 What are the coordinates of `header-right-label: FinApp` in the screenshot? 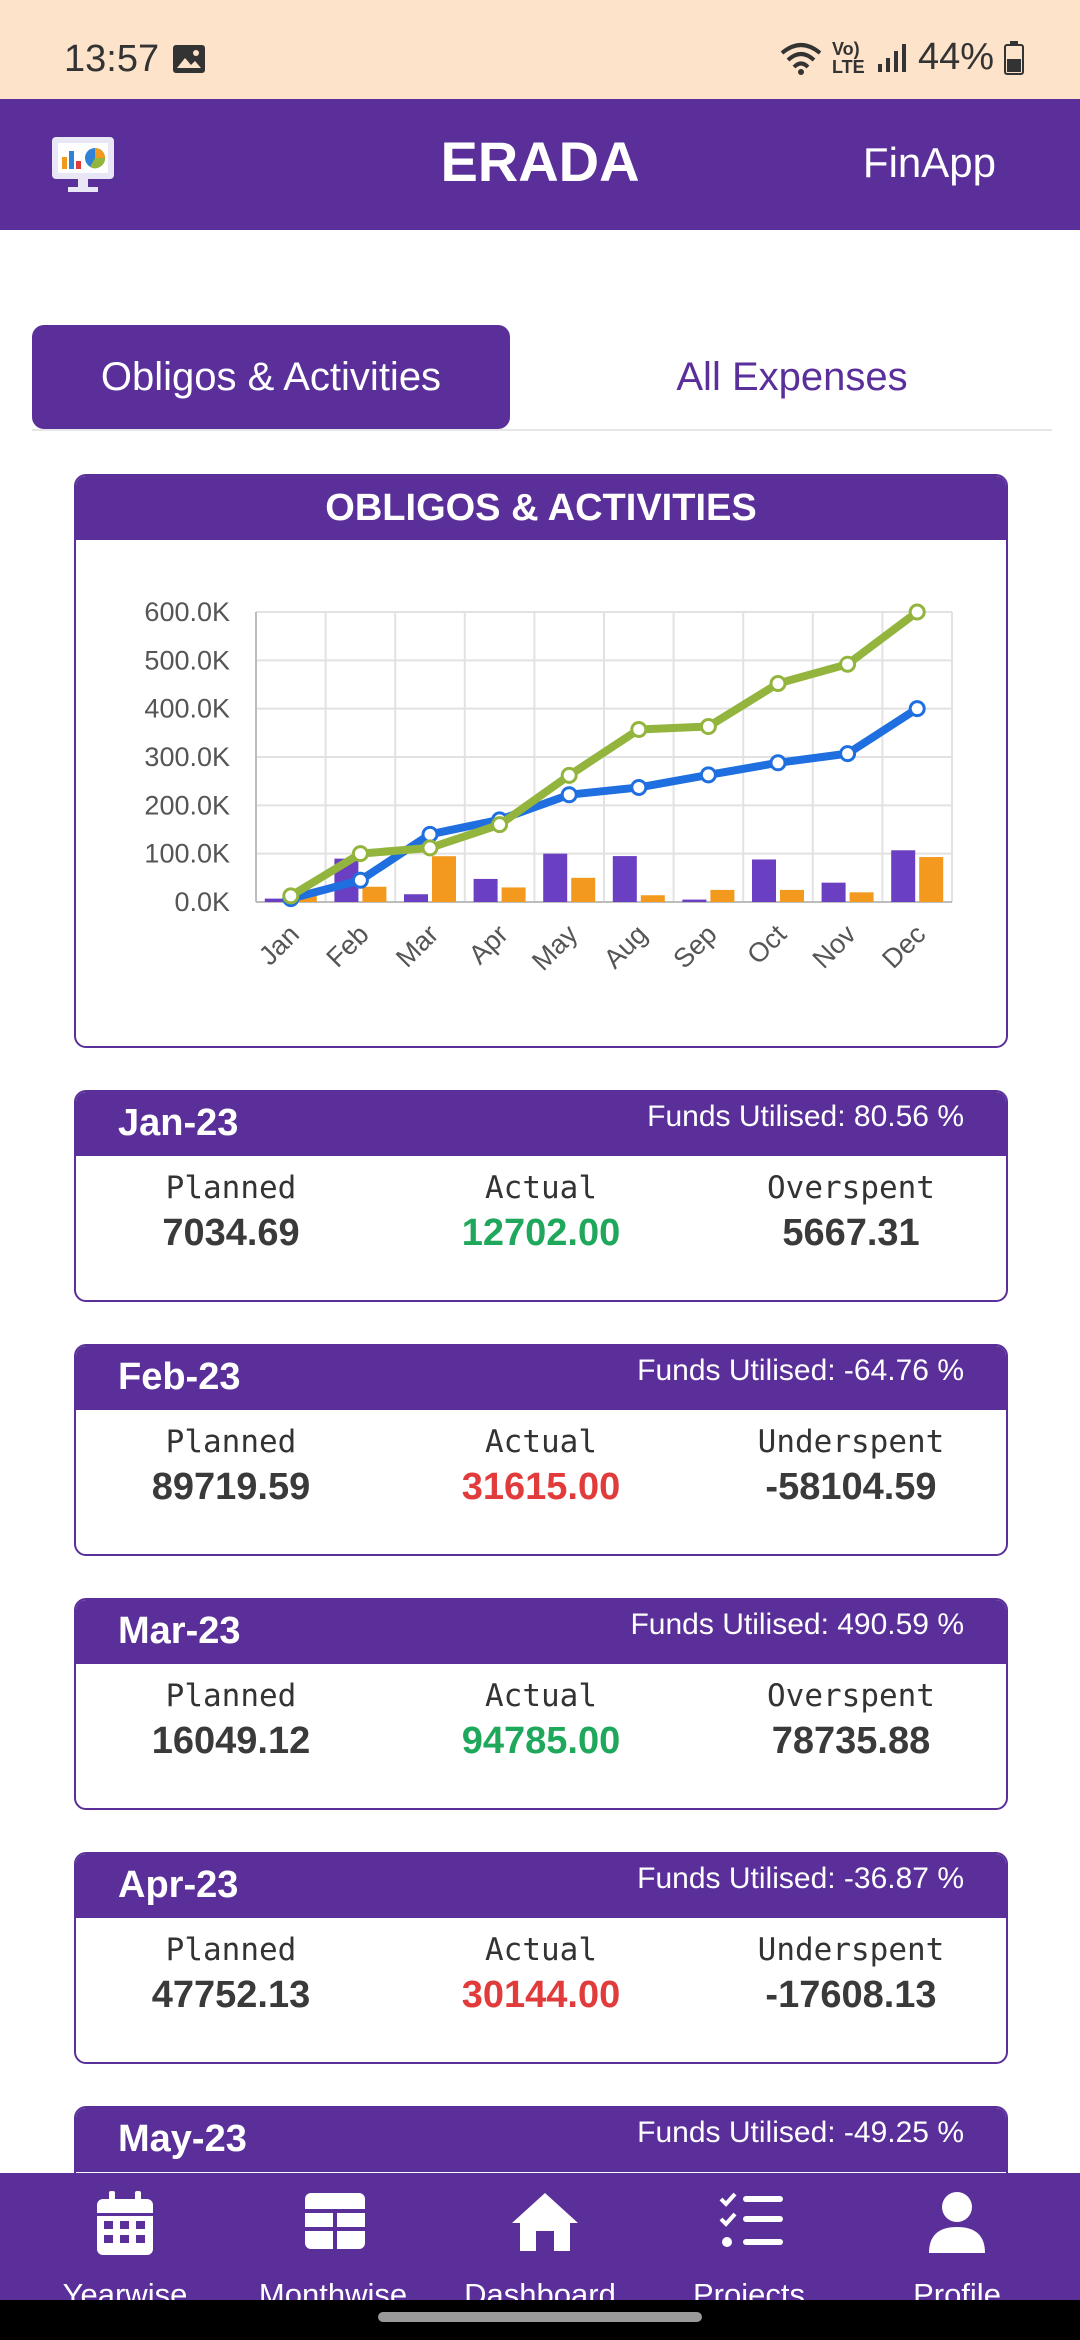 It's located at (929, 162).